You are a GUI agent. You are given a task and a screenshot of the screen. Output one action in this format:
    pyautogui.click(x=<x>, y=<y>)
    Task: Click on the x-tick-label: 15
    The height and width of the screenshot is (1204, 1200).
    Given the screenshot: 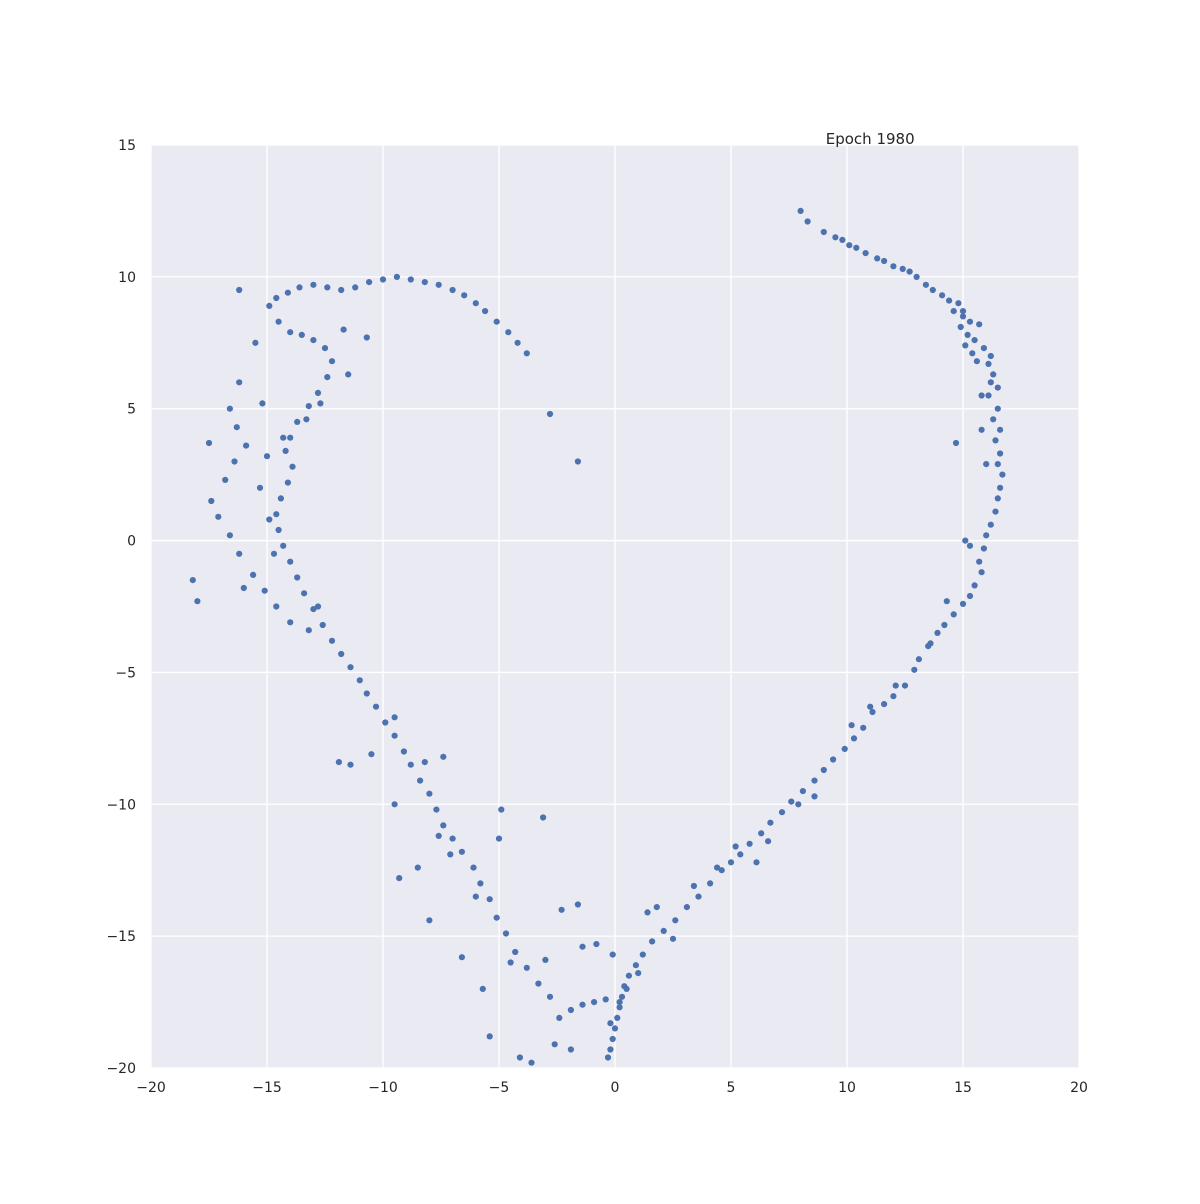 What is the action you would take?
    pyautogui.click(x=963, y=1088)
    